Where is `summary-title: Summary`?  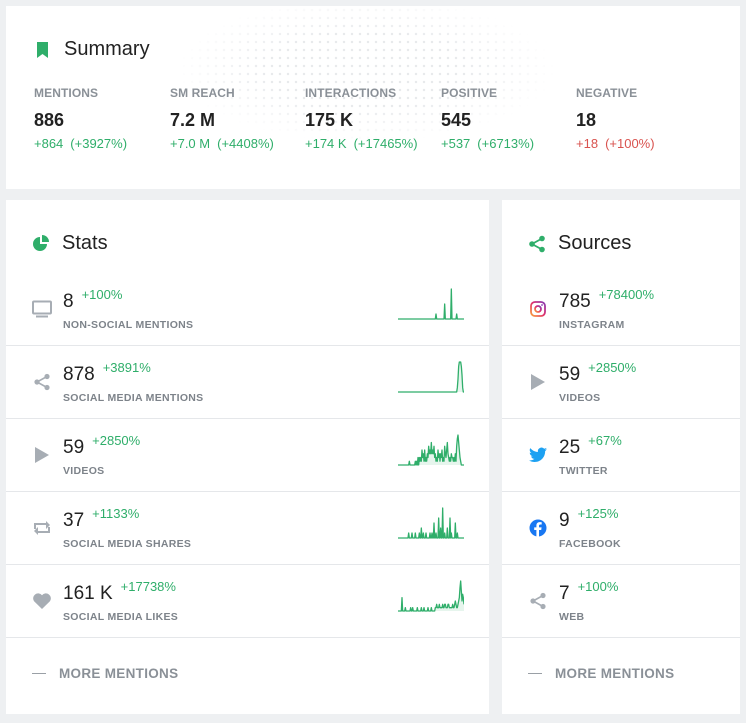 summary-title: Summary is located at coordinates (107, 49).